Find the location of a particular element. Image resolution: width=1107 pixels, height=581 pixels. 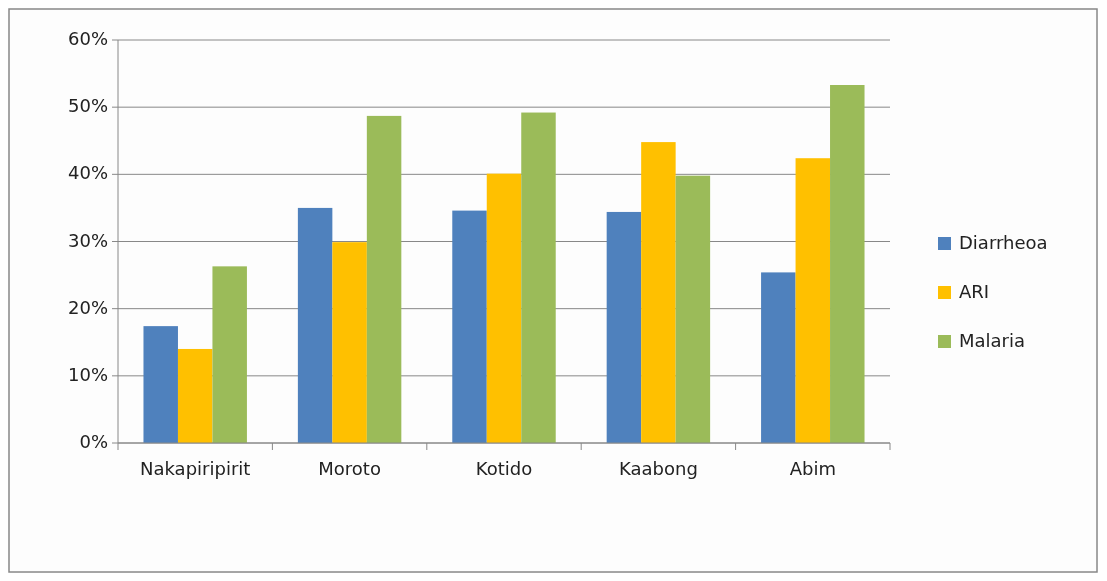

y-tick-label: 60% is located at coordinates (87, 38).